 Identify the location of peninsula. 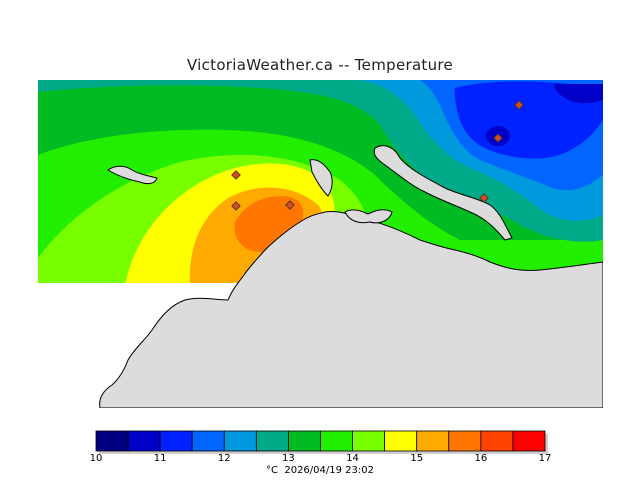
(443, 193).